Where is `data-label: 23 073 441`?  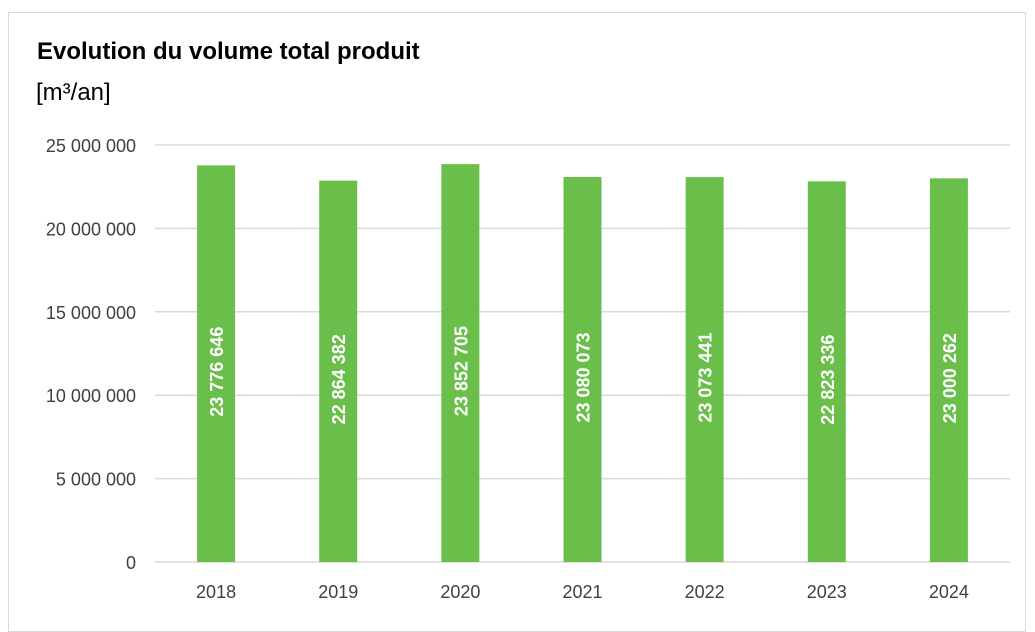
data-label: 23 073 441 is located at coordinates (706, 378).